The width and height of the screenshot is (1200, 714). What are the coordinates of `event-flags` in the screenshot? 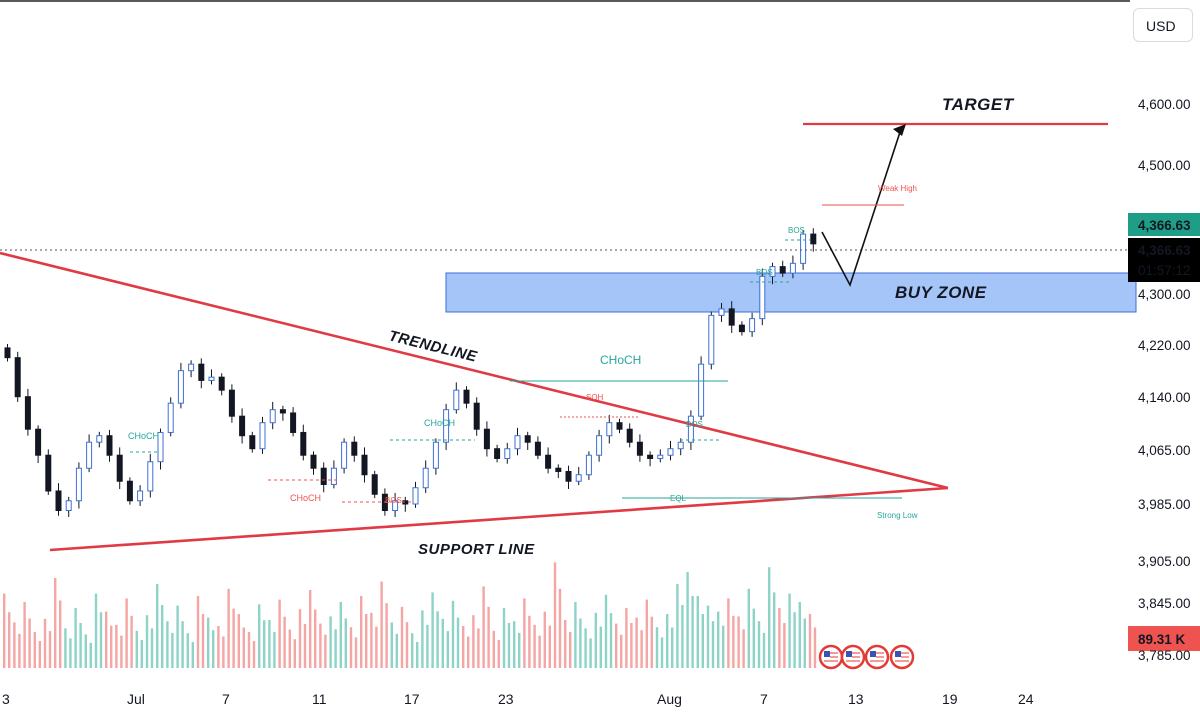 It's located at (866, 657).